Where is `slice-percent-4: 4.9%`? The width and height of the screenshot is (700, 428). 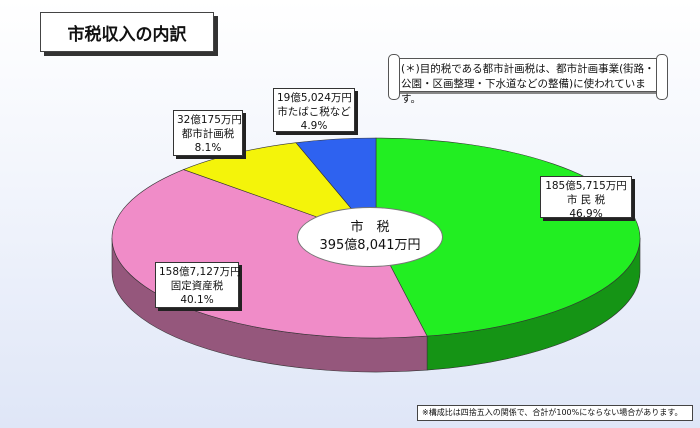
slice-percent-4: 4.9% is located at coordinates (314, 126).